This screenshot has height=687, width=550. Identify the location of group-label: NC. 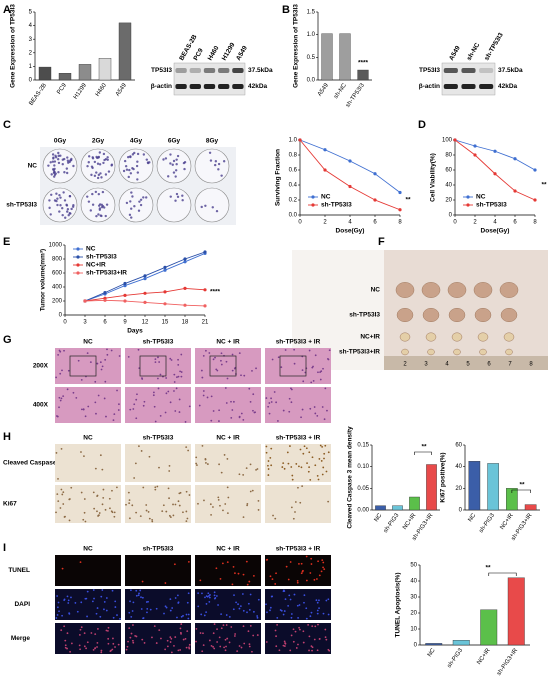
(88, 549).